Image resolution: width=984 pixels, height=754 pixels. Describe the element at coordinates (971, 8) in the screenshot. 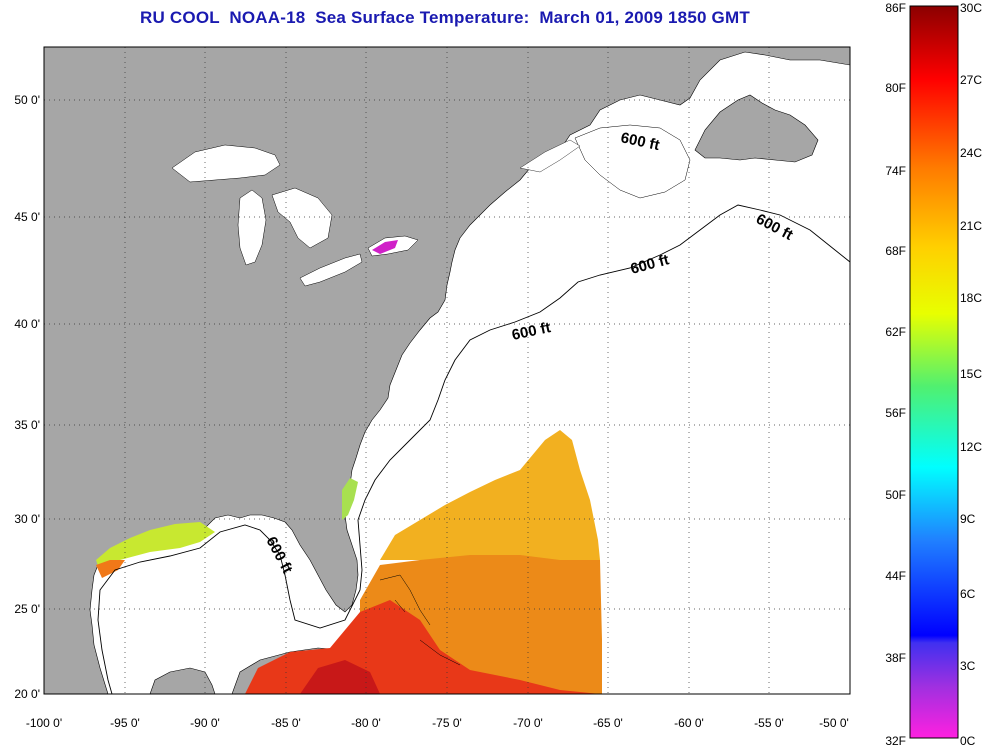

I see `colorbar-c-label: 30C` at that location.